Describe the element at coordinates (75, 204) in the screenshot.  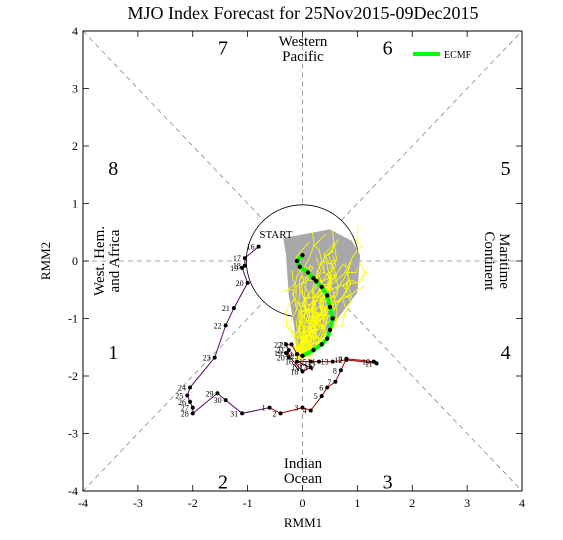
I see `y-tick-label: 1` at that location.